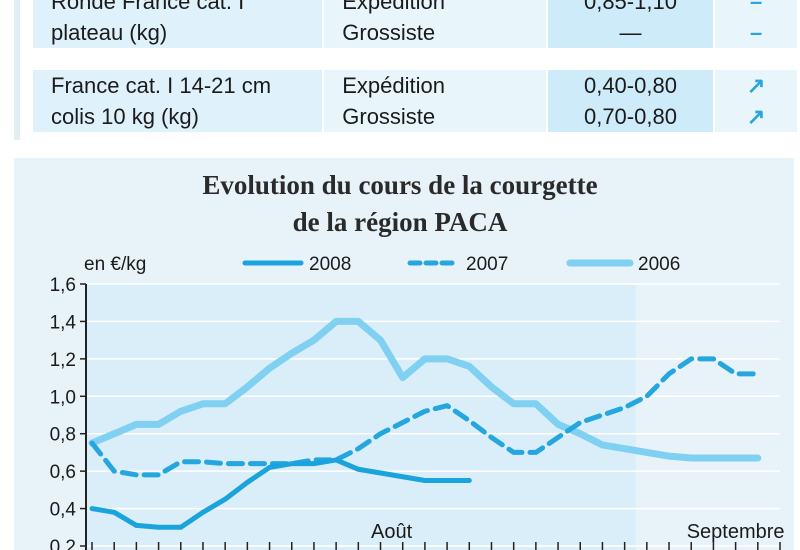 The height and width of the screenshot is (550, 800). What do you see at coordinates (487, 264) in the screenshot?
I see `legend-label-2007: 2007` at bounding box center [487, 264].